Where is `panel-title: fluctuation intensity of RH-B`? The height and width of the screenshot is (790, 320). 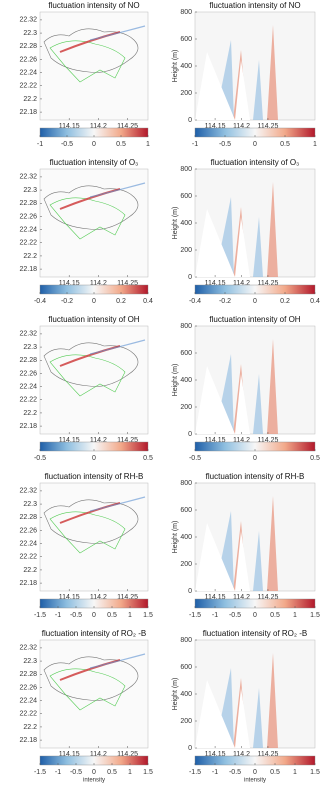 panel-title: fluctuation intensity of RH-B is located at coordinates (94, 476).